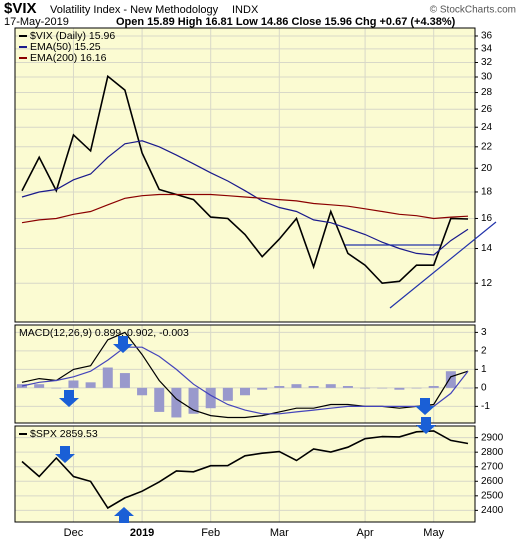 The width and height of the screenshot is (520, 540). I want to click on y-tick-label: 26, so click(487, 109).